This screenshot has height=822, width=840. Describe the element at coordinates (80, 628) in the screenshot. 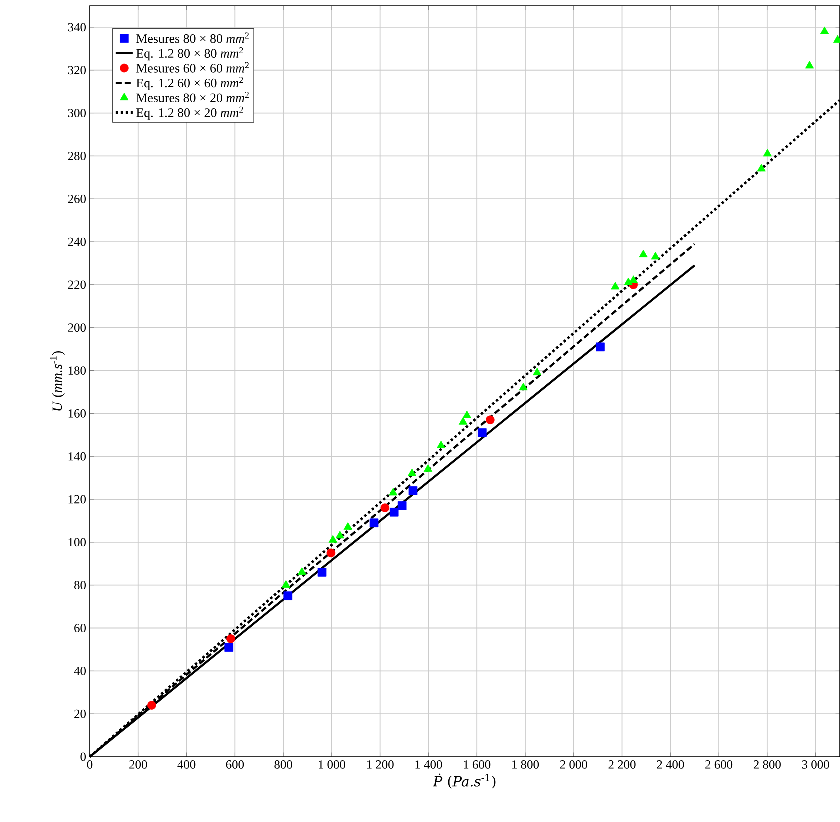

I see `y-tick-label: 60` at that location.